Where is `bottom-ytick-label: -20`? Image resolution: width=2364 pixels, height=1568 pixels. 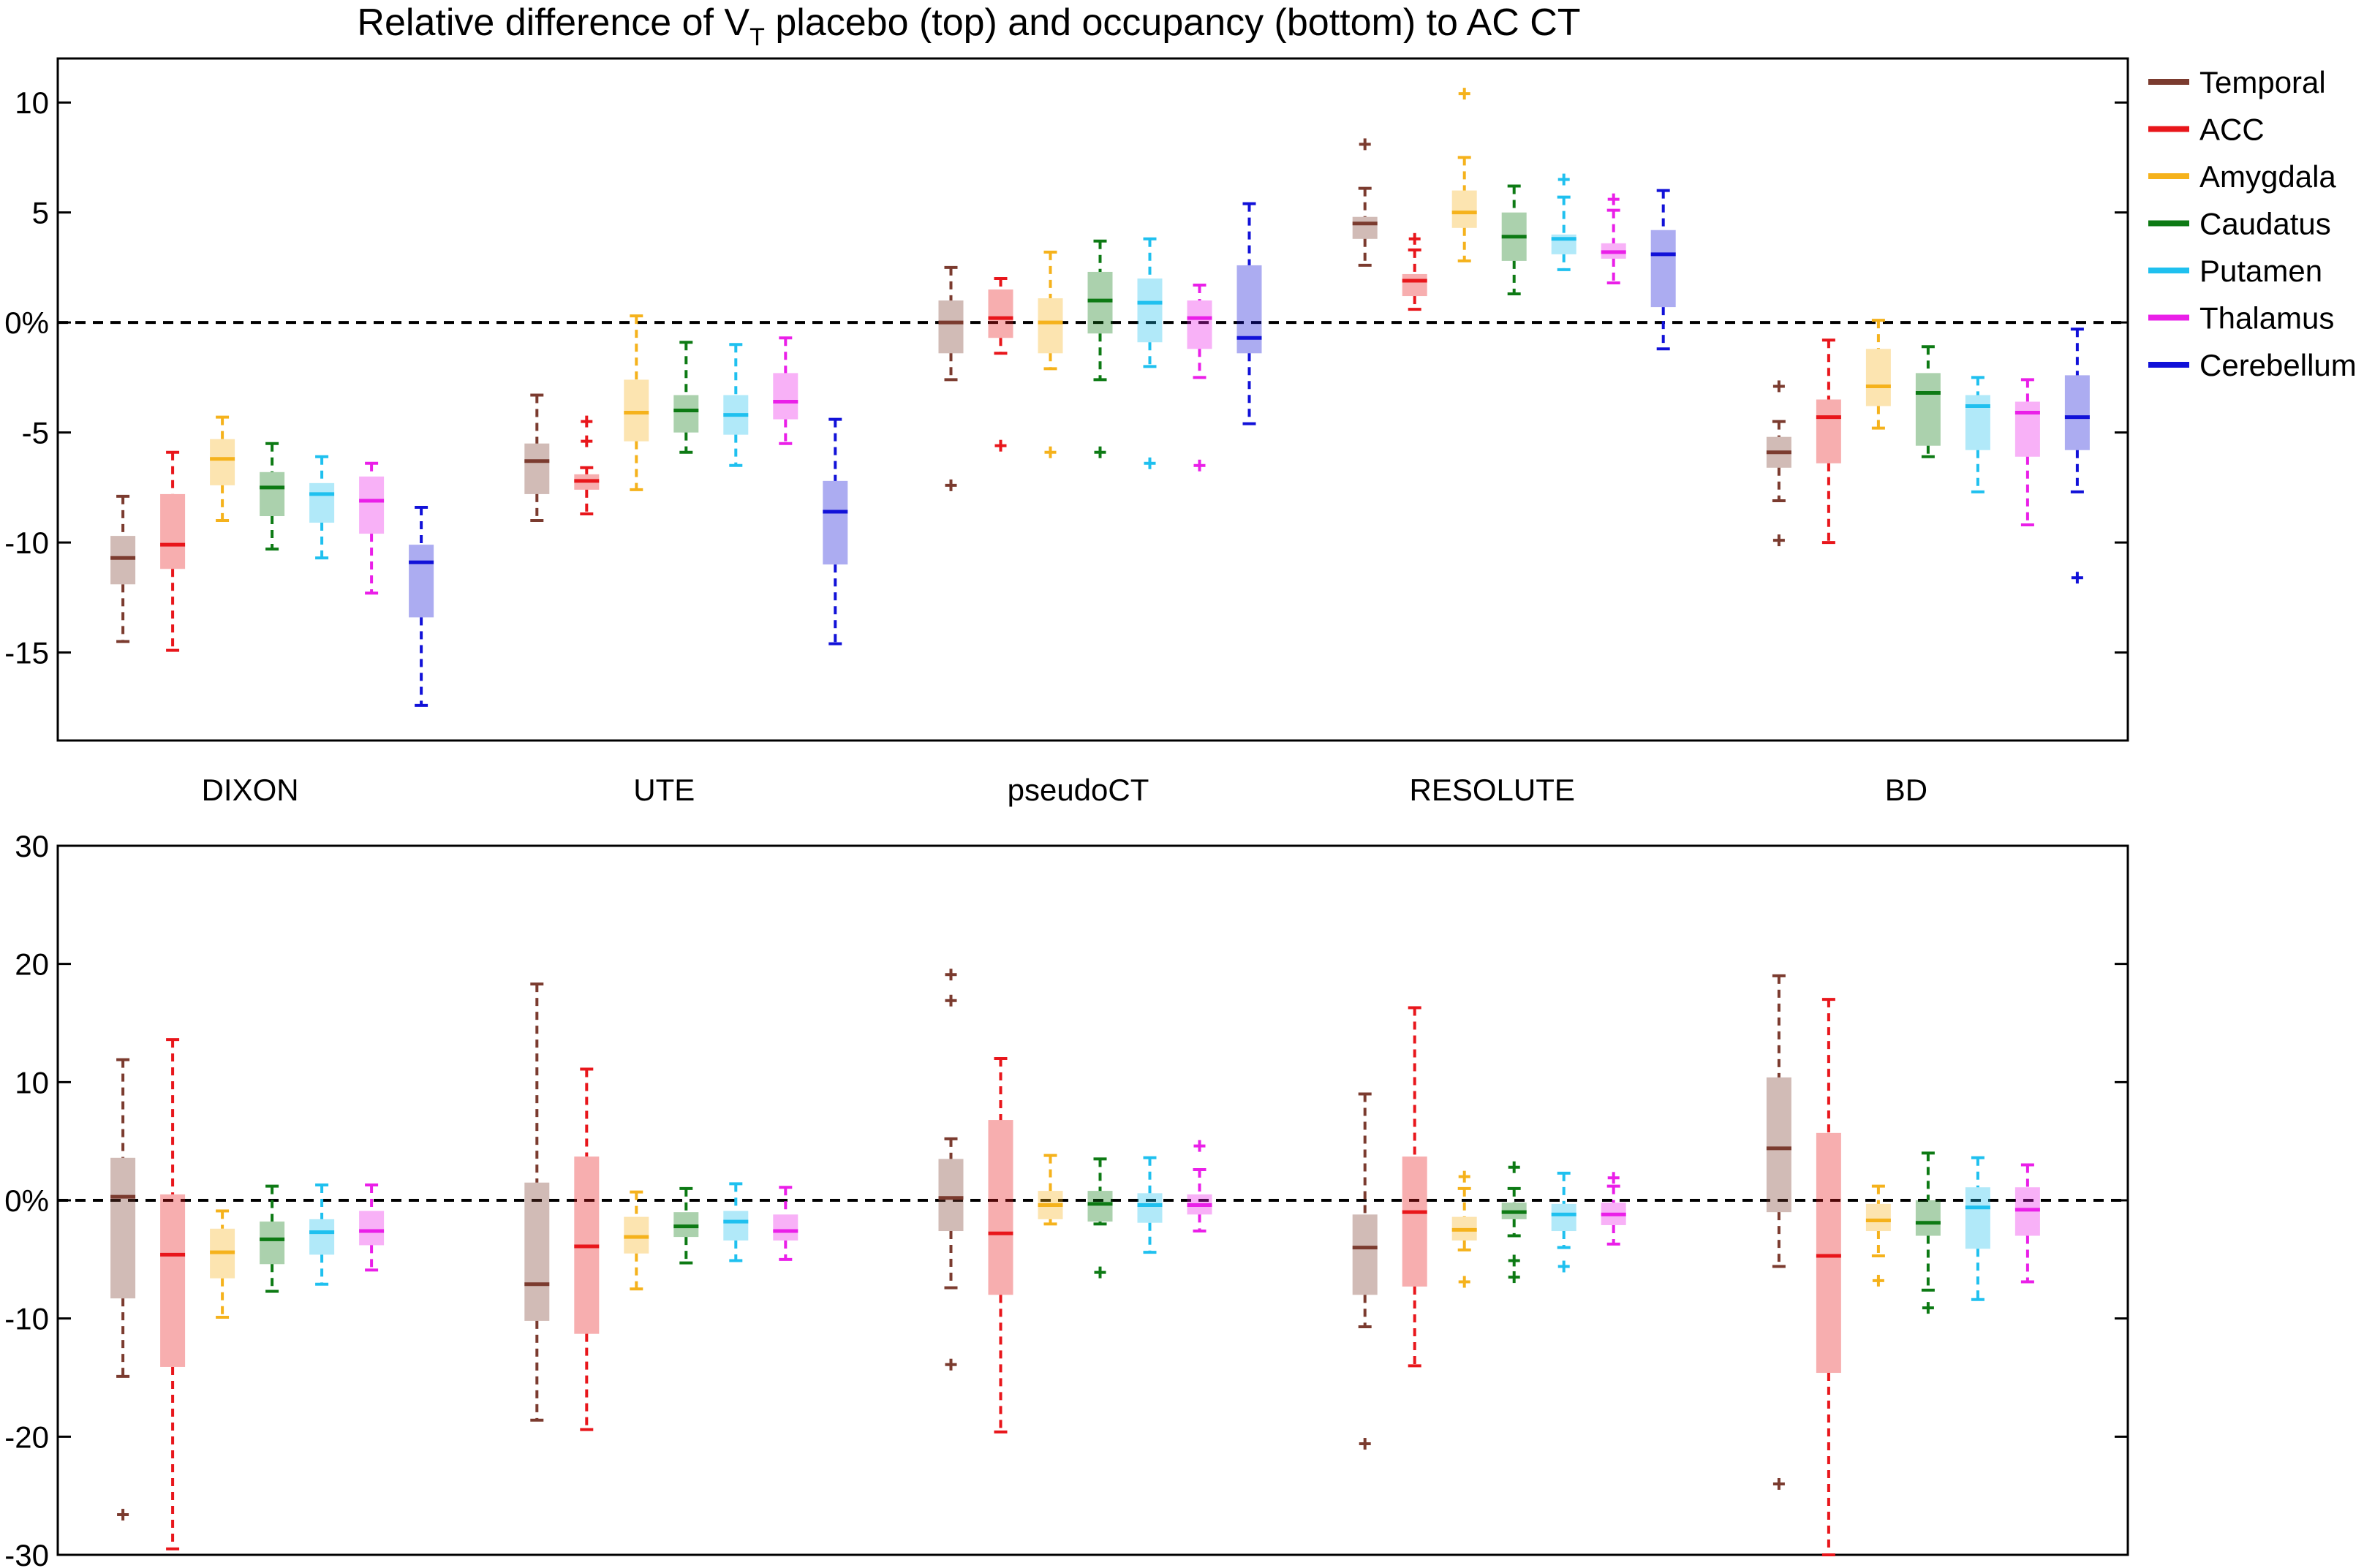
bottom-ytick-label: -20 is located at coordinates (26, 1437).